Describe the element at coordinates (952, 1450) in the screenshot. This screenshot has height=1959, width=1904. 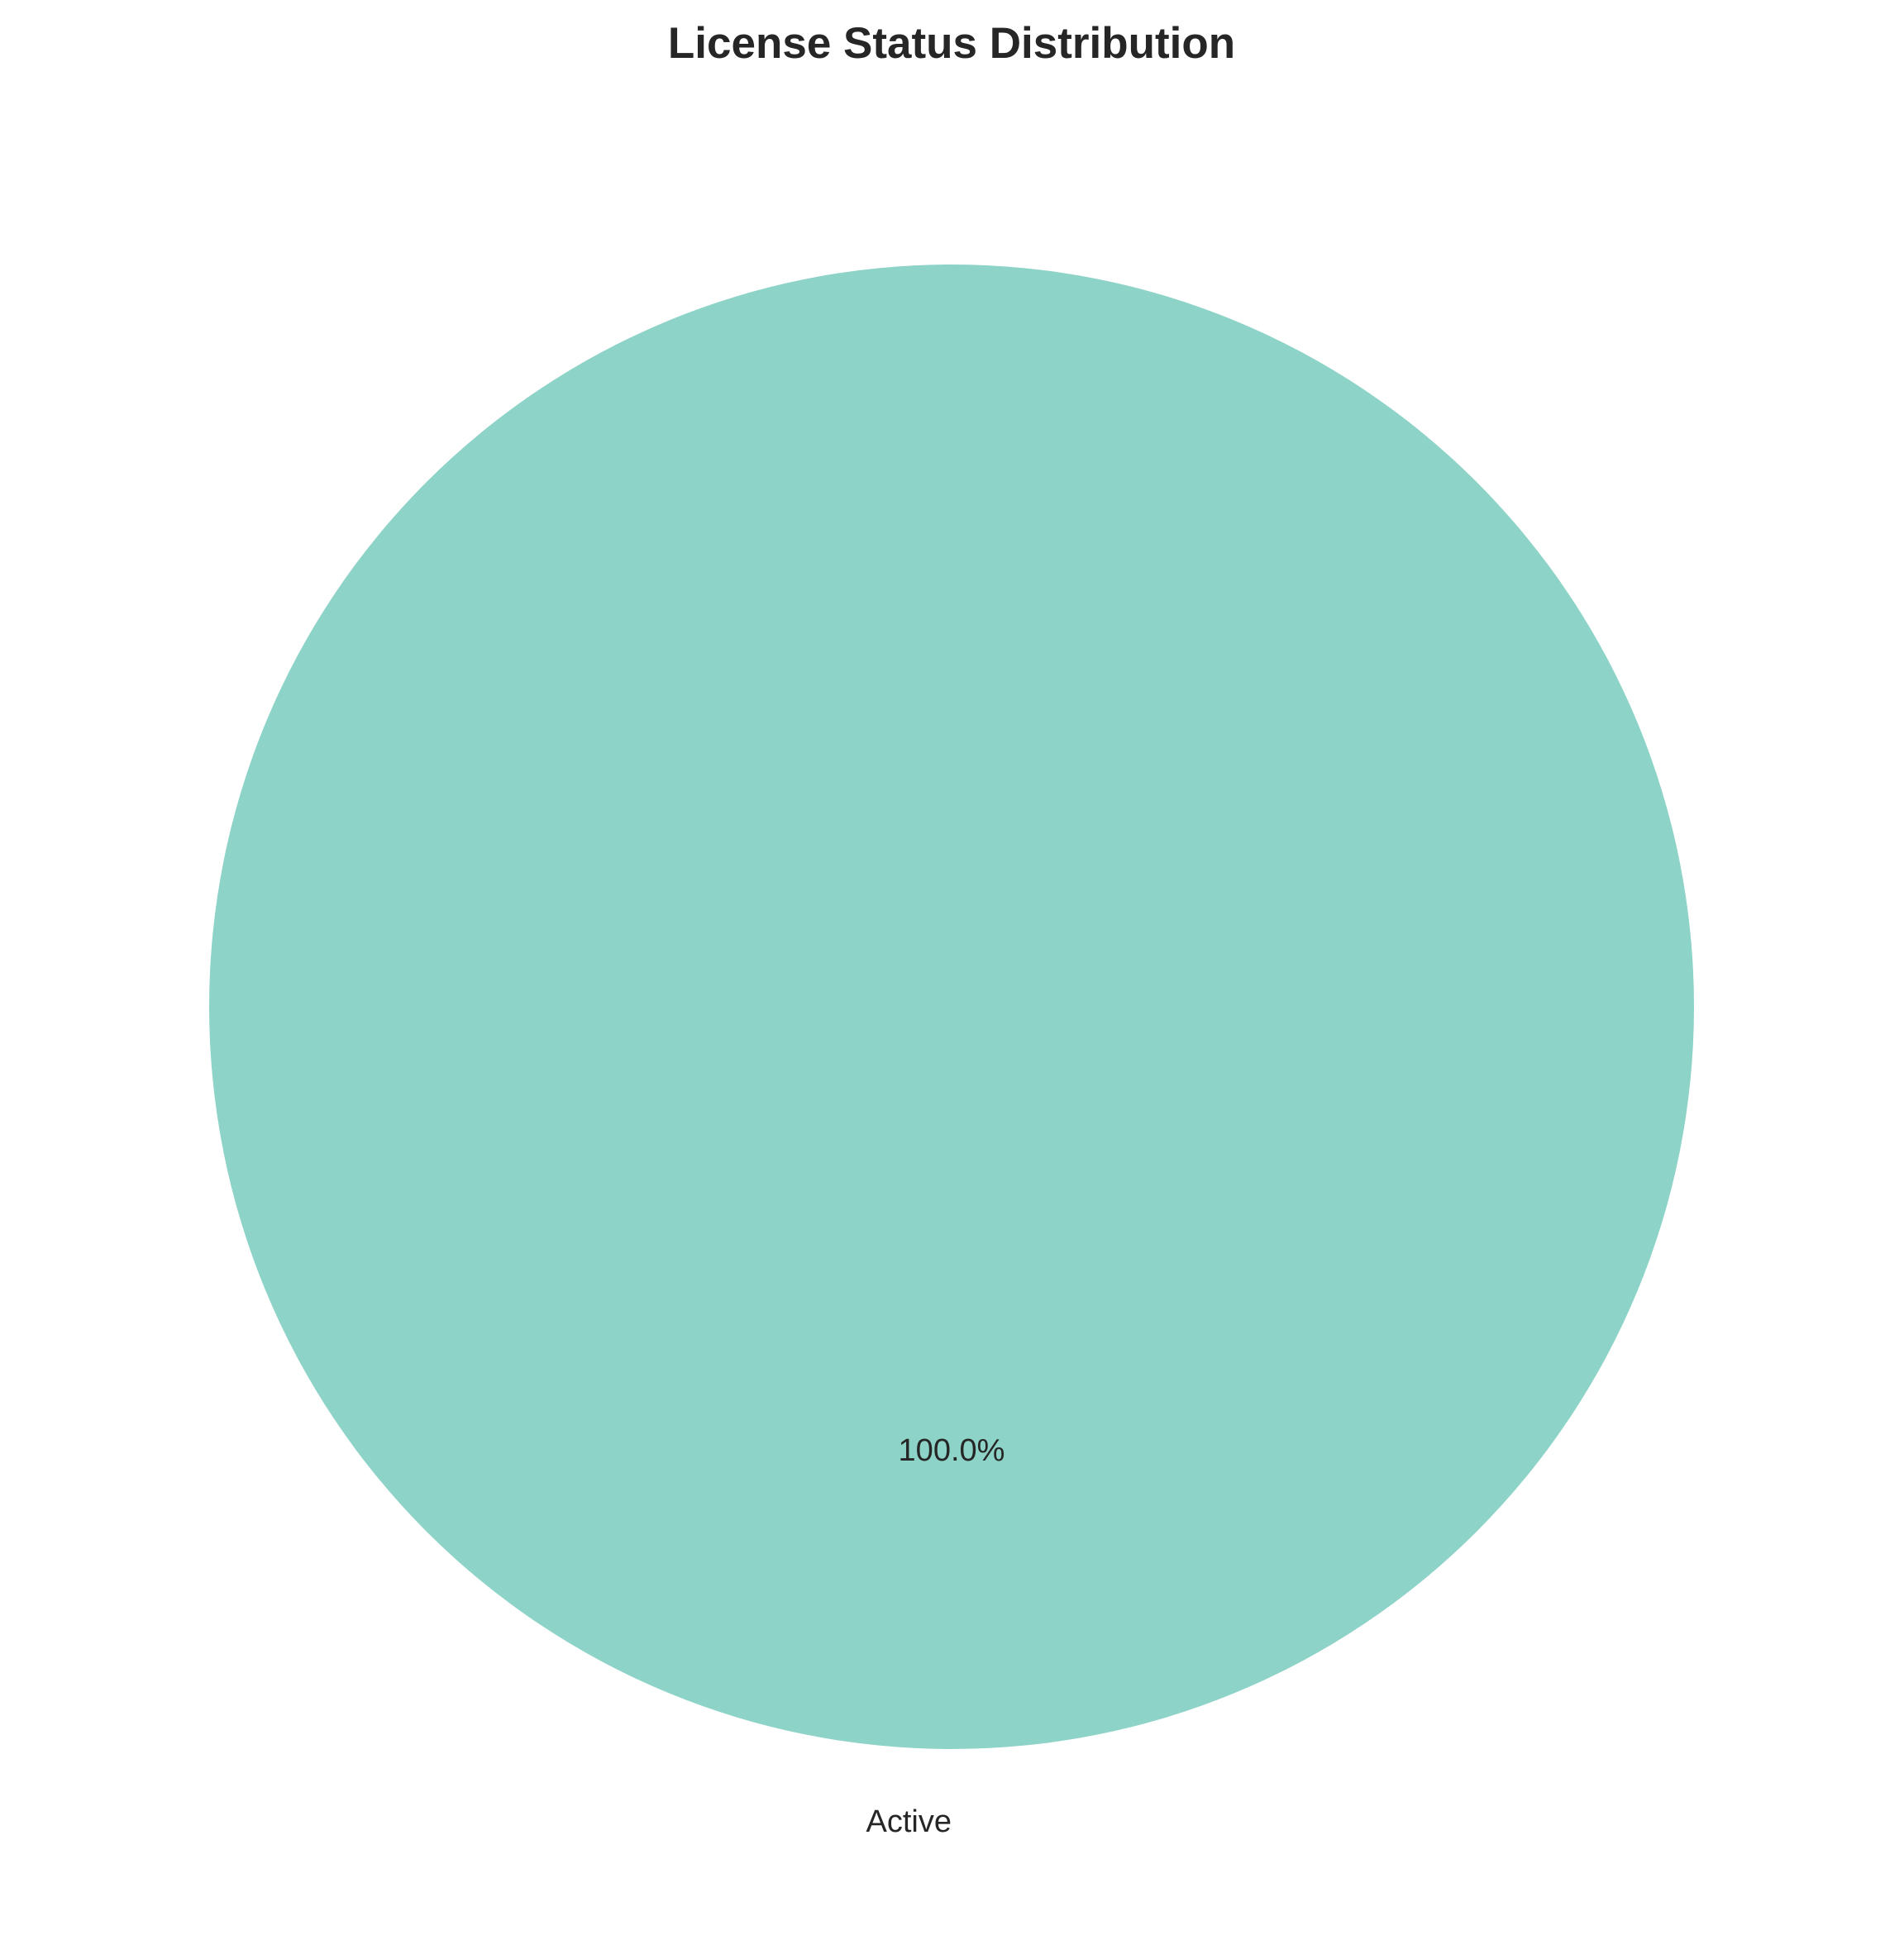
I see `slice-pct-label-active: 100.0%` at that location.